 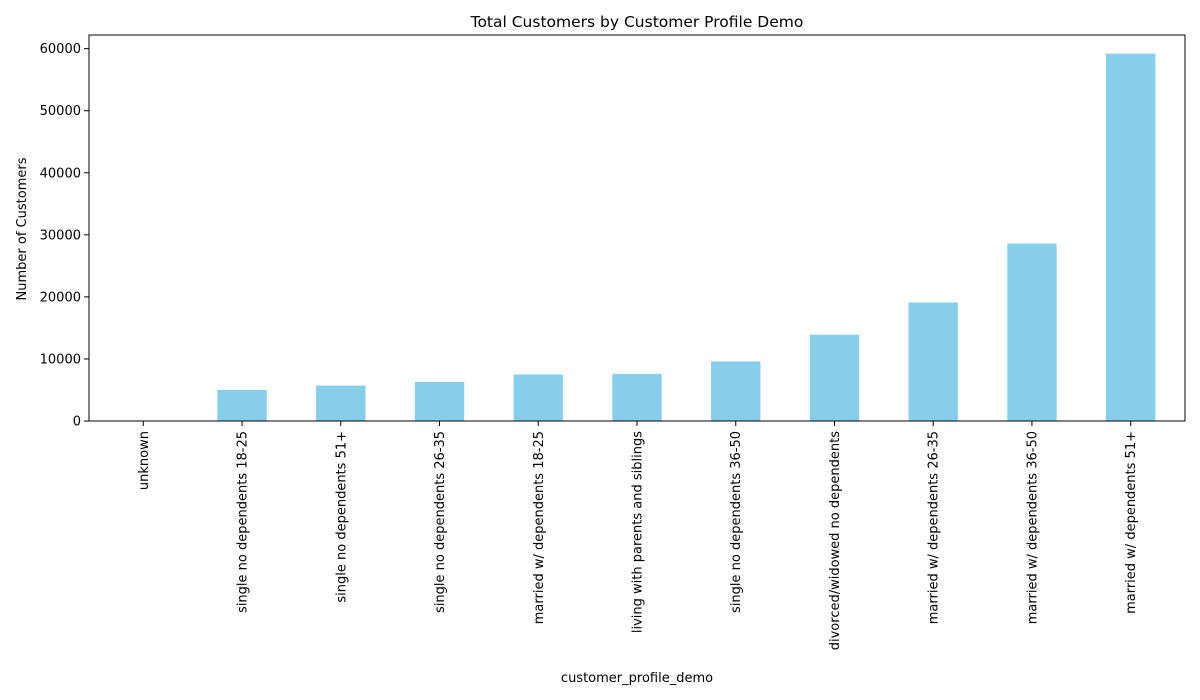 What do you see at coordinates (22, 228) in the screenshot?
I see `y-axis-title: Number of Customers` at bounding box center [22, 228].